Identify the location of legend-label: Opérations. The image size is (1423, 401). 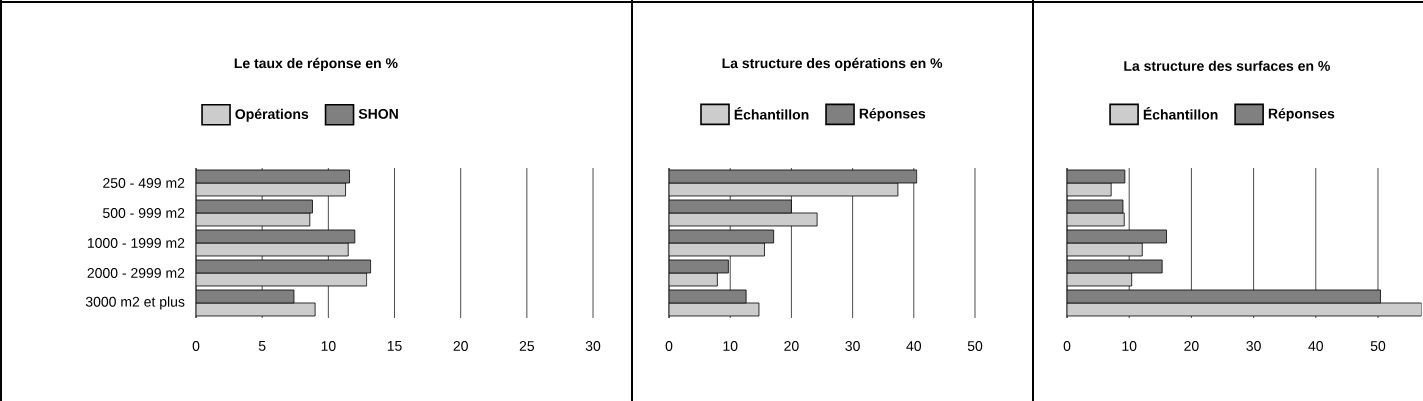
(272, 115).